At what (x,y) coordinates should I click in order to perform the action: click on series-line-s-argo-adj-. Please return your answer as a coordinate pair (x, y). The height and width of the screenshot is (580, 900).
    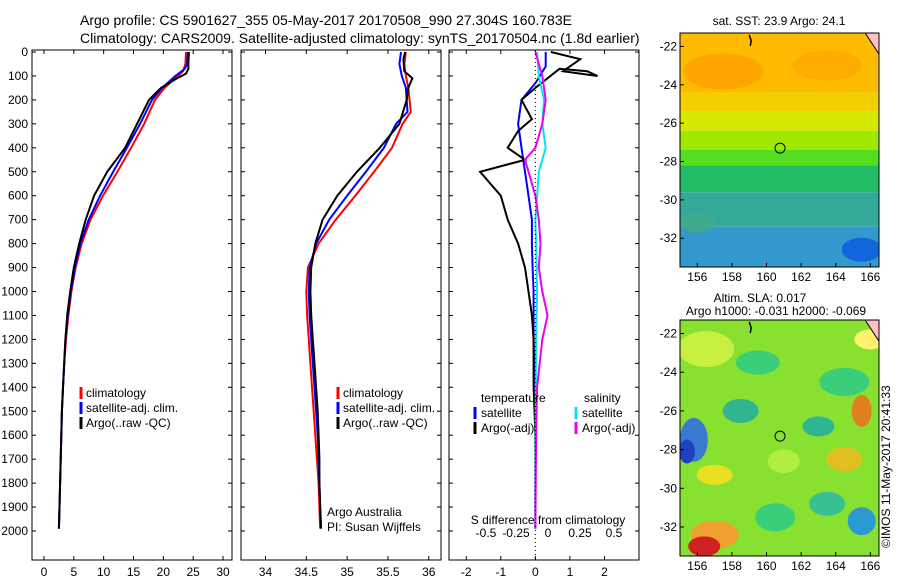
    Looking at the image, I should click on (536, 290).